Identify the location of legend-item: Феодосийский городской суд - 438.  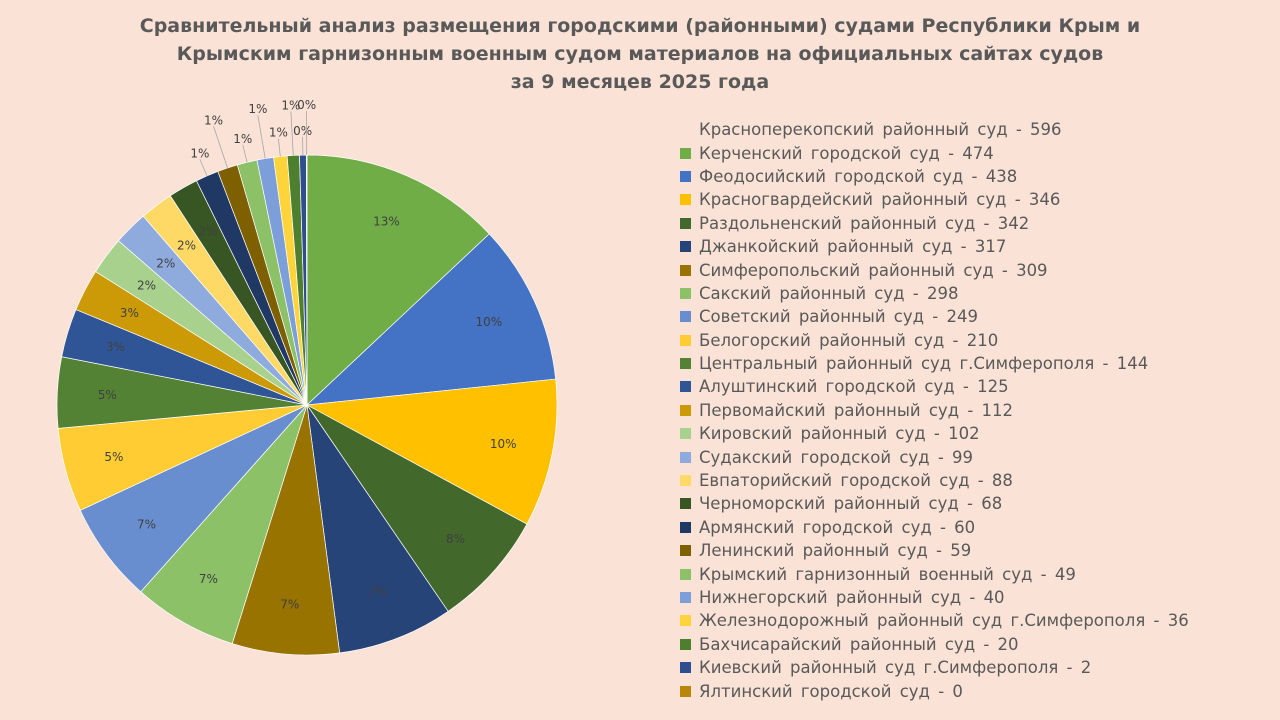
(934, 176).